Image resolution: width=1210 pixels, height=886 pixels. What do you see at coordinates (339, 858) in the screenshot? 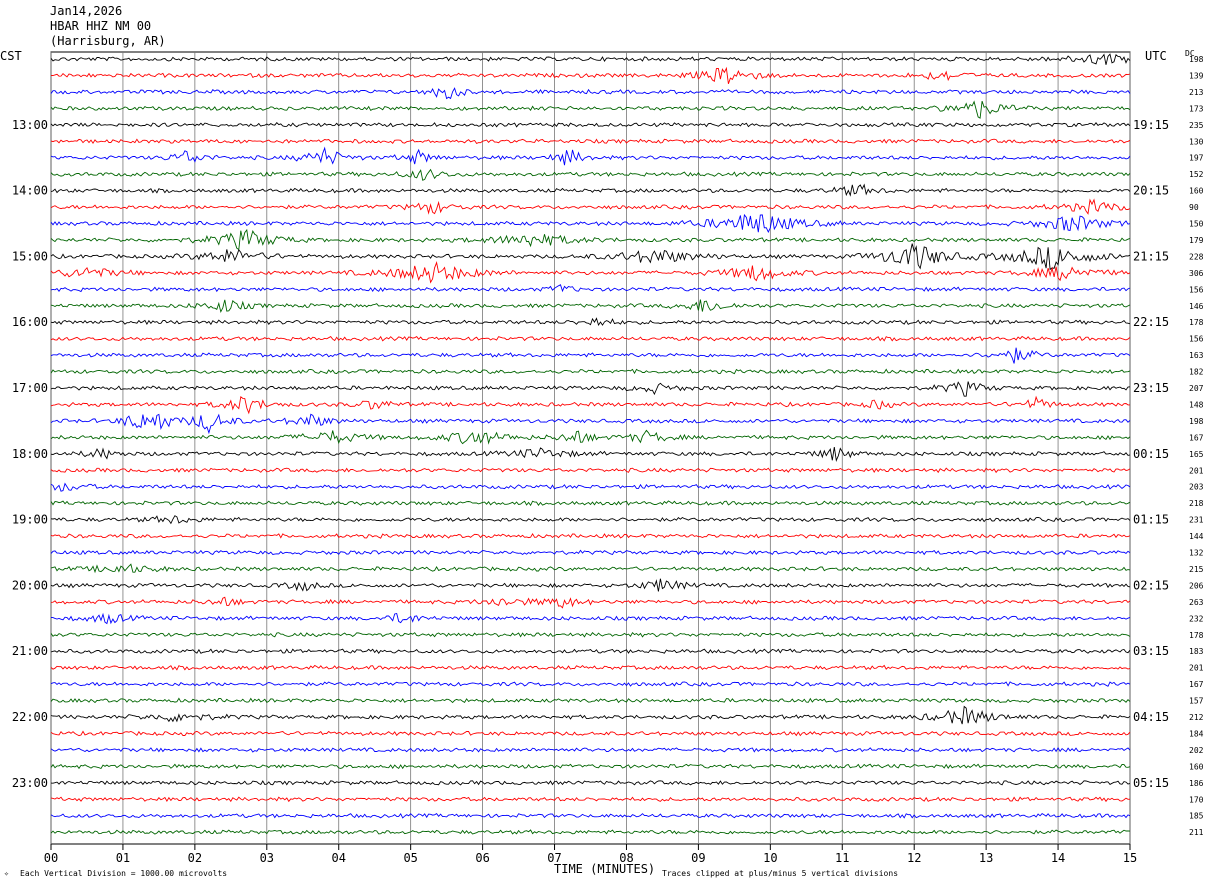
I see `x-tick-label: 04` at bounding box center [339, 858].